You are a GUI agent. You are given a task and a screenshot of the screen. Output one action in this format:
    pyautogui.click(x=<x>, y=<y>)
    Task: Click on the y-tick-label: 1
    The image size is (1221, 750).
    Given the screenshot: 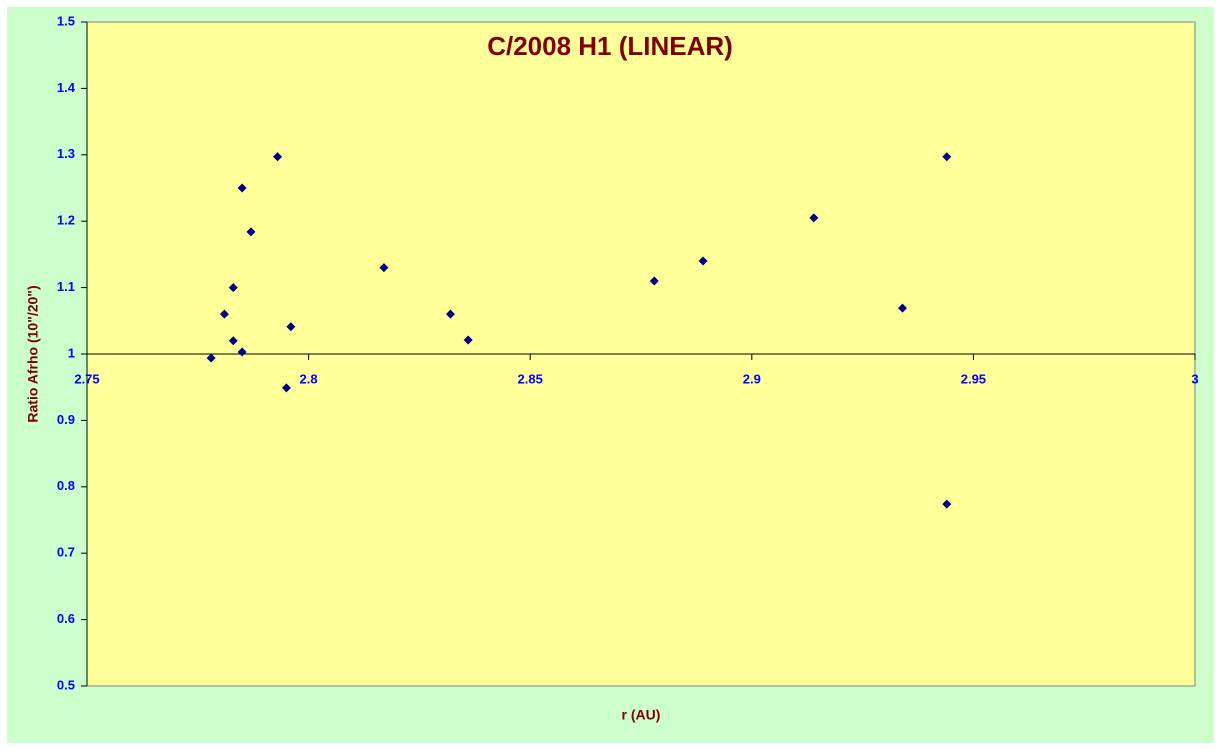 What is the action you would take?
    pyautogui.click(x=71, y=352)
    